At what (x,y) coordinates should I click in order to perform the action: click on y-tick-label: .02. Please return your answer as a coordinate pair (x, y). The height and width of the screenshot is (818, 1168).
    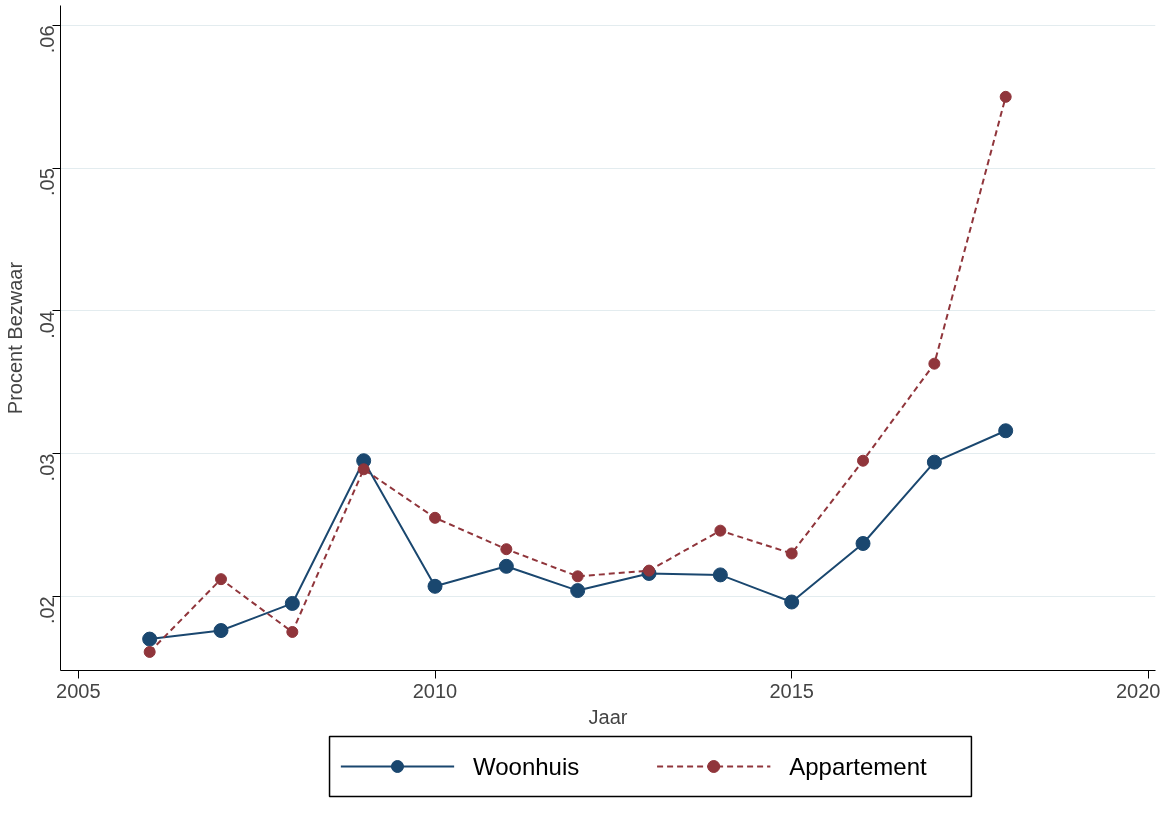
    Looking at the image, I should click on (47, 610).